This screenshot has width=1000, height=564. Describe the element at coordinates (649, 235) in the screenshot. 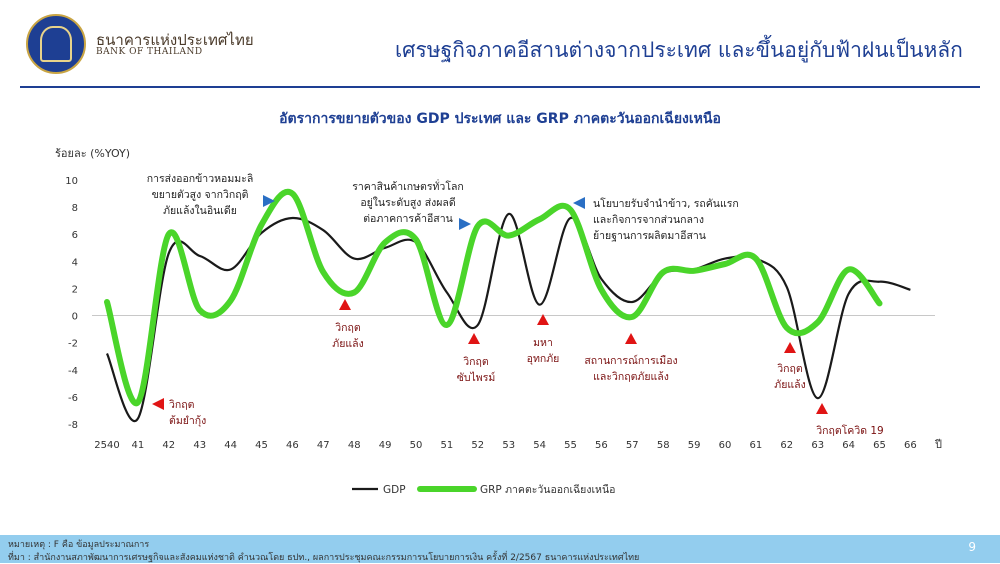

I see `annotation-line: ย้ายฐานการผลิตมาอีสาน` at that location.